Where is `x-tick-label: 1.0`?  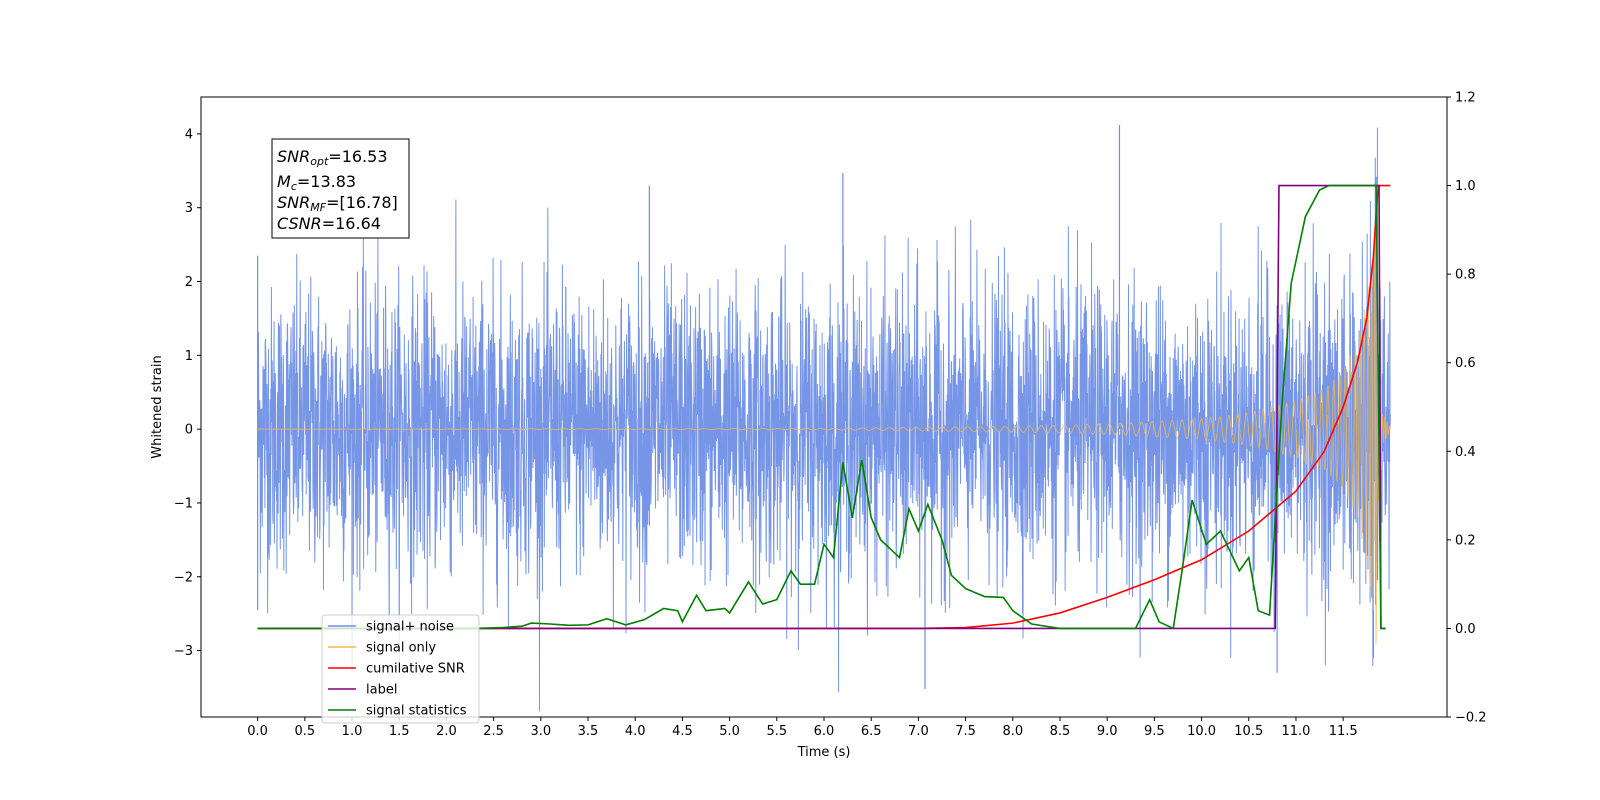
x-tick-label: 1.0 is located at coordinates (352, 731).